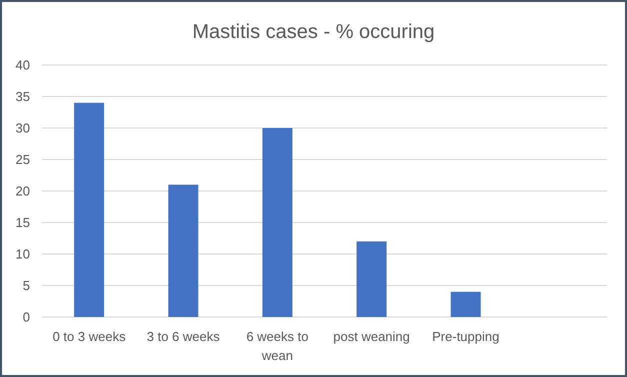  Describe the element at coordinates (313, 32) in the screenshot. I see `chart-title: Mastitis cases - % occuring` at that location.